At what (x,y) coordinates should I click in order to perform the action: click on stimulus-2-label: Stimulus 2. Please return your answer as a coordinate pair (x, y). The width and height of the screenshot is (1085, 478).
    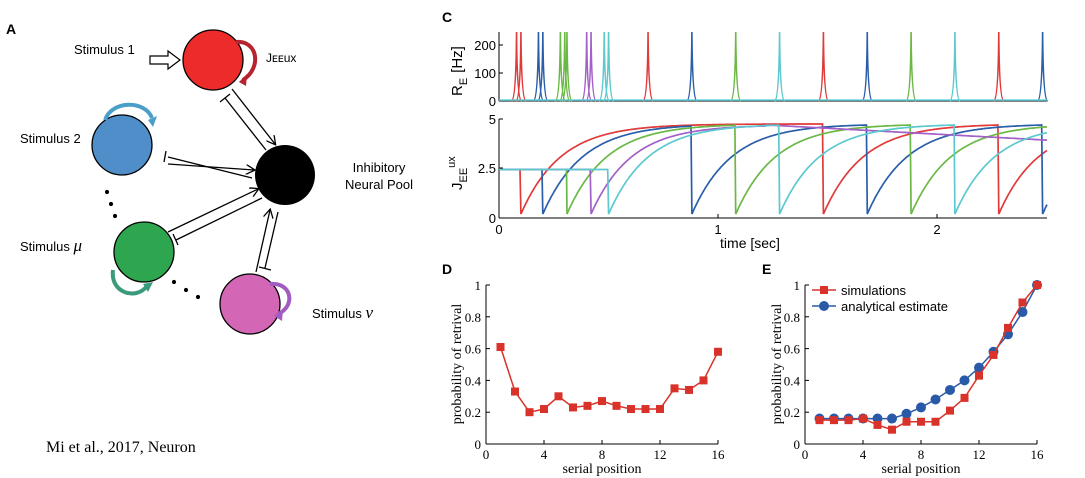
    Looking at the image, I should click on (50, 138).